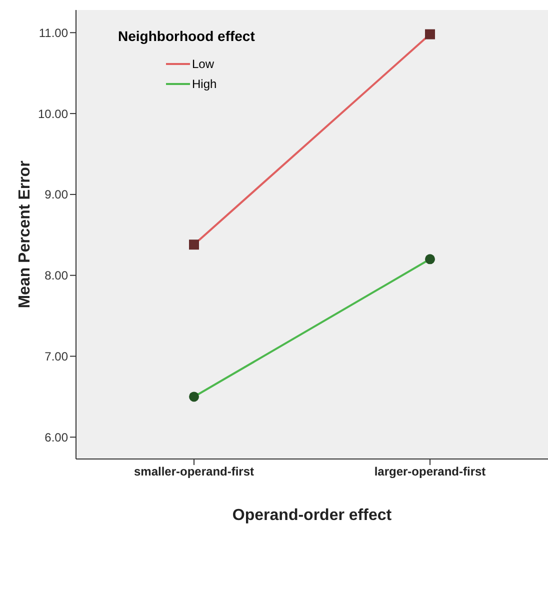 This screenshot has width=548, height=594. I want to click on y-tick-label: 8.00, so click(56, 275).